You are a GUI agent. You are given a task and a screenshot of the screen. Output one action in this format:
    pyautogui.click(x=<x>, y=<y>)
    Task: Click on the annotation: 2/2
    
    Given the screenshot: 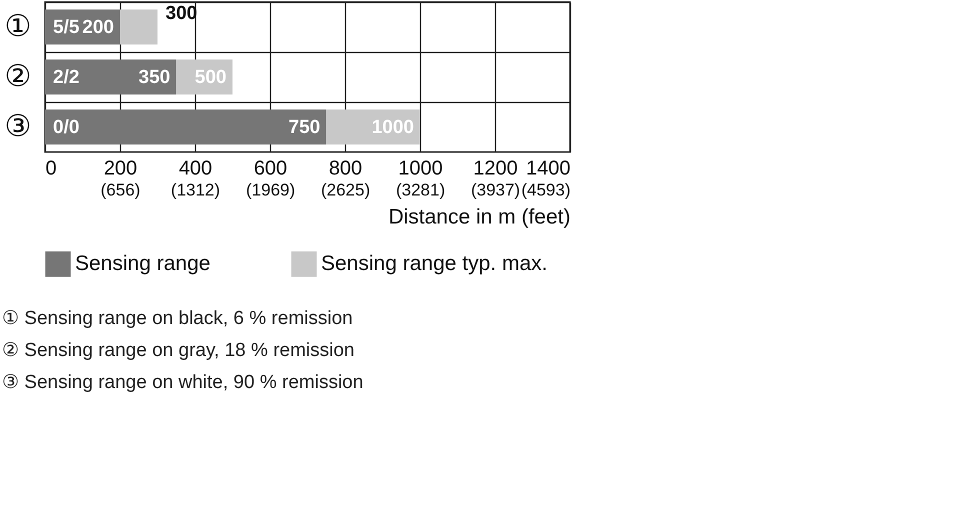 What is the action you would take?
    pyautogui.click(x=66, y=77)
    